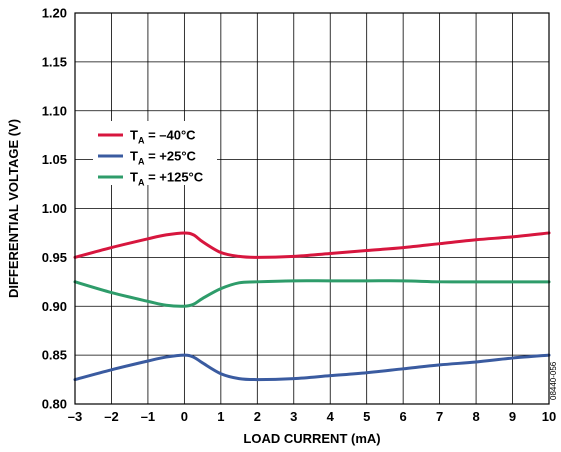  I want to click on x-tick-label: –1, so click(148, 416).